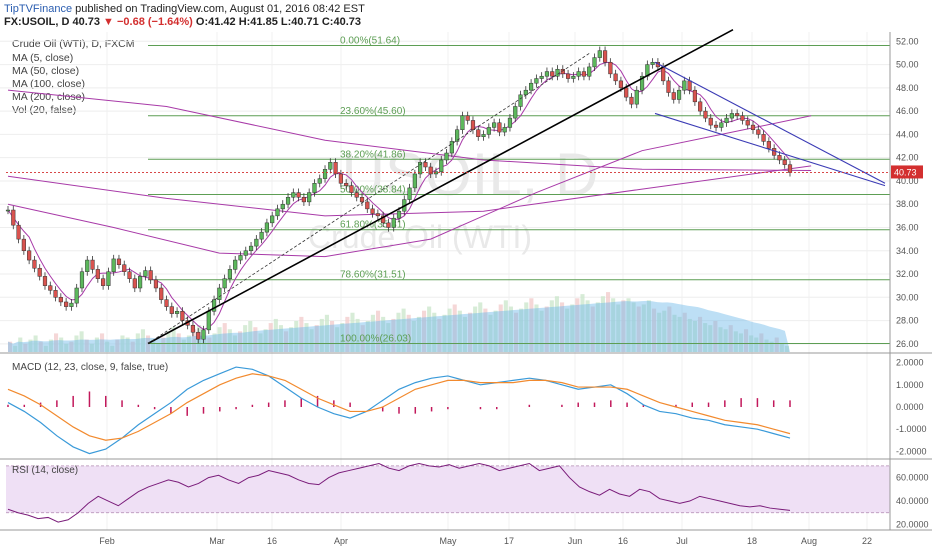 This screenshot has width=932, height=550. I want to click on fib-level-label: 100.00%(26.03), so click(375, 339).